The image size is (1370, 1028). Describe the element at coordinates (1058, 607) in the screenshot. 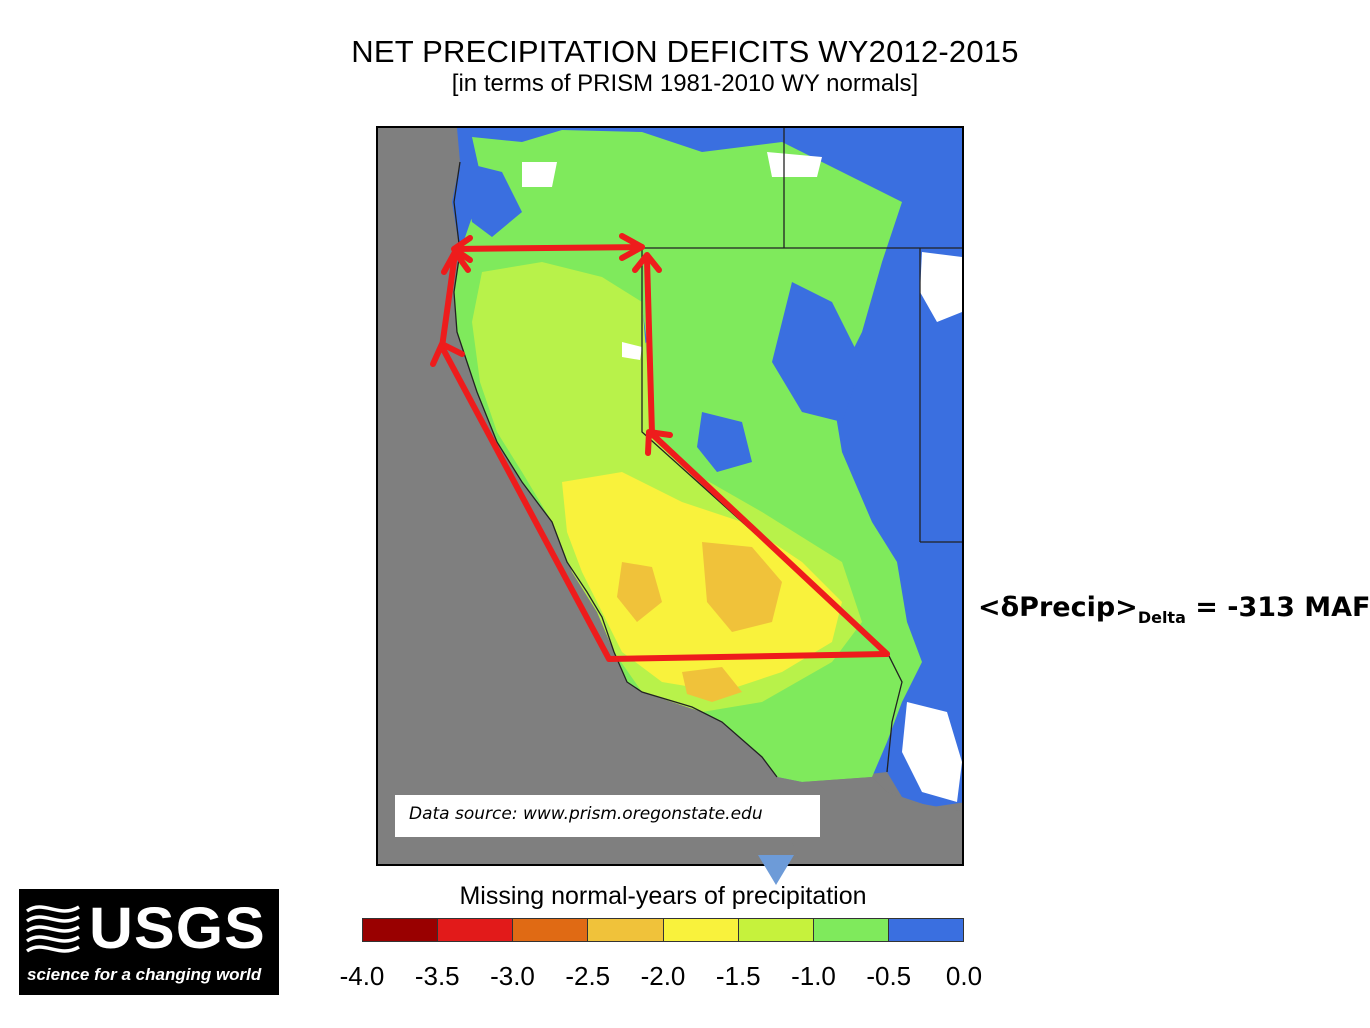

I see `annotation-prefix: <δPrecip>` at that location.